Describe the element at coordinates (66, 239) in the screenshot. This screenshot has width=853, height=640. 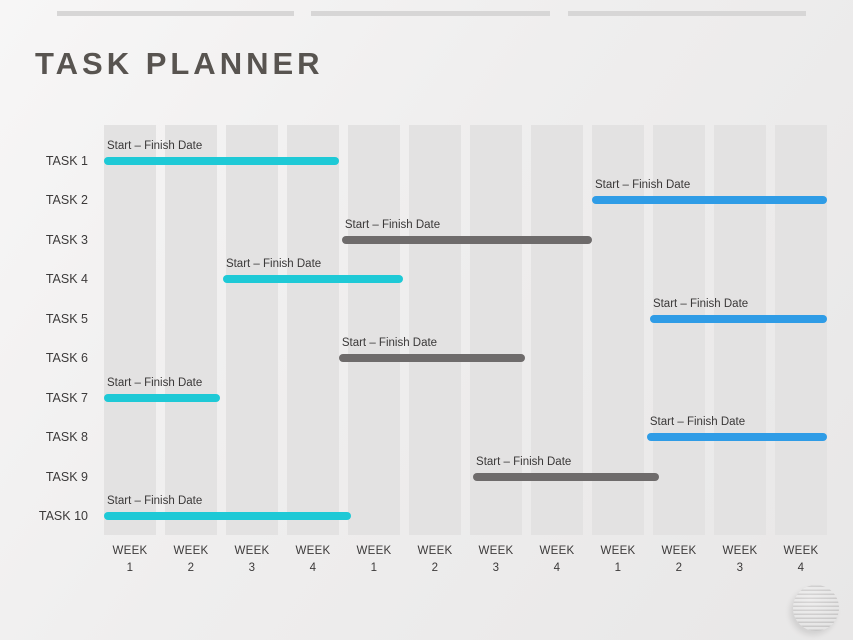
I see `task-row-label: TASK 3` at that location.